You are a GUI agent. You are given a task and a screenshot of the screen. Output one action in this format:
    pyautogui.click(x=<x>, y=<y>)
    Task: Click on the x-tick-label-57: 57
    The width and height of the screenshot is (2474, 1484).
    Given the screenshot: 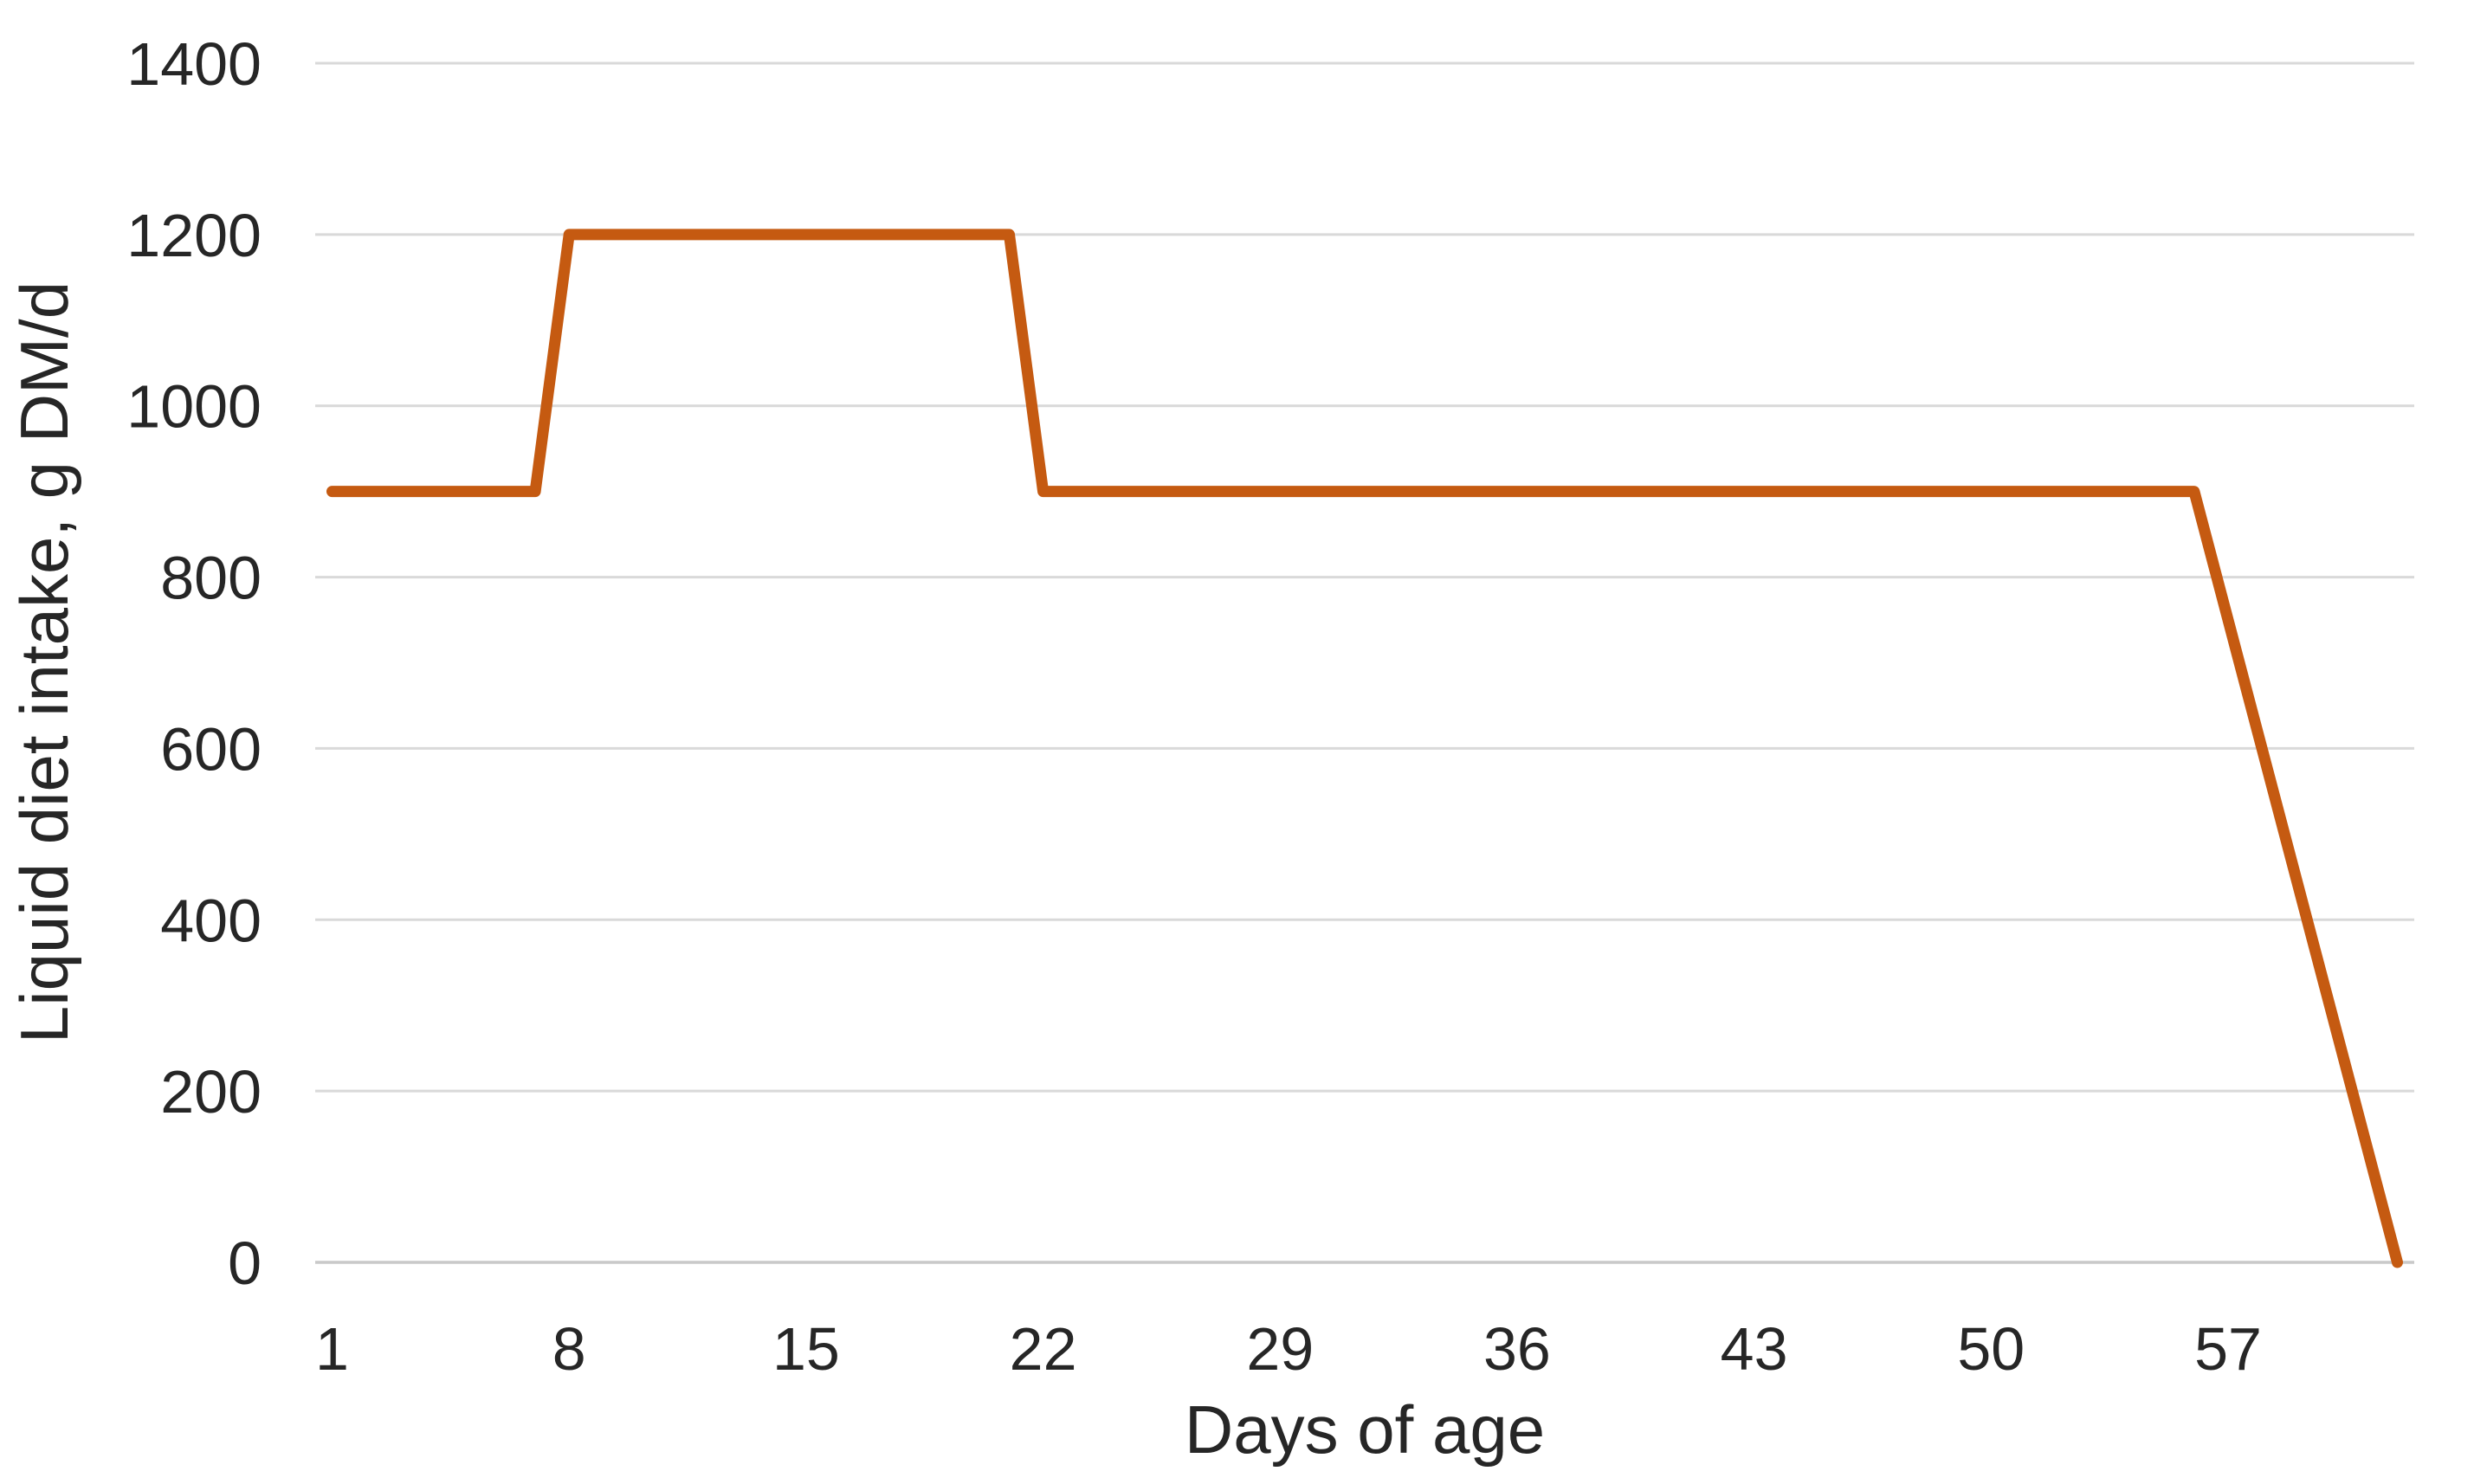 What is the action you would take?
    pyautogui.click(x=2228, y=1349)
    